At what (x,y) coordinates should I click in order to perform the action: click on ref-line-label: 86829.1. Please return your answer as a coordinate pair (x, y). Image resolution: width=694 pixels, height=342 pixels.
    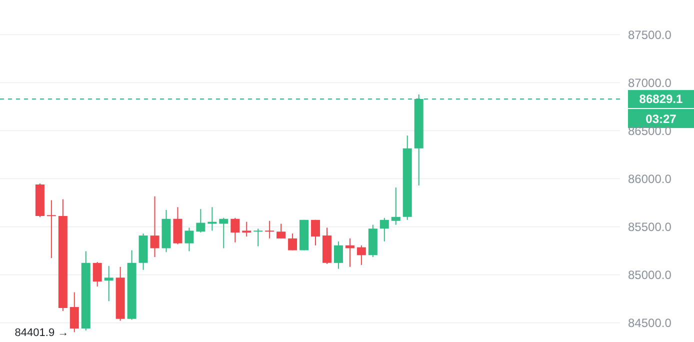
    Looking at the image, I should click on (661, 99).